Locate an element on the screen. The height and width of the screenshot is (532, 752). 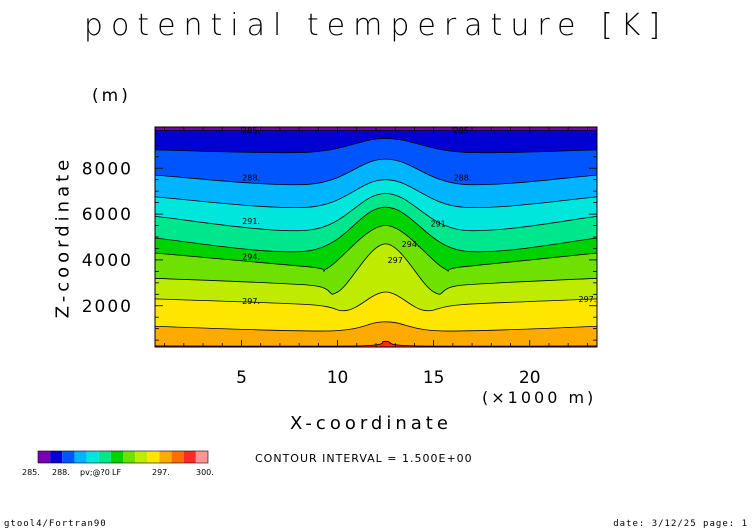
x-axis-unit: (×1000 m) is located at coordinates (539, 397).